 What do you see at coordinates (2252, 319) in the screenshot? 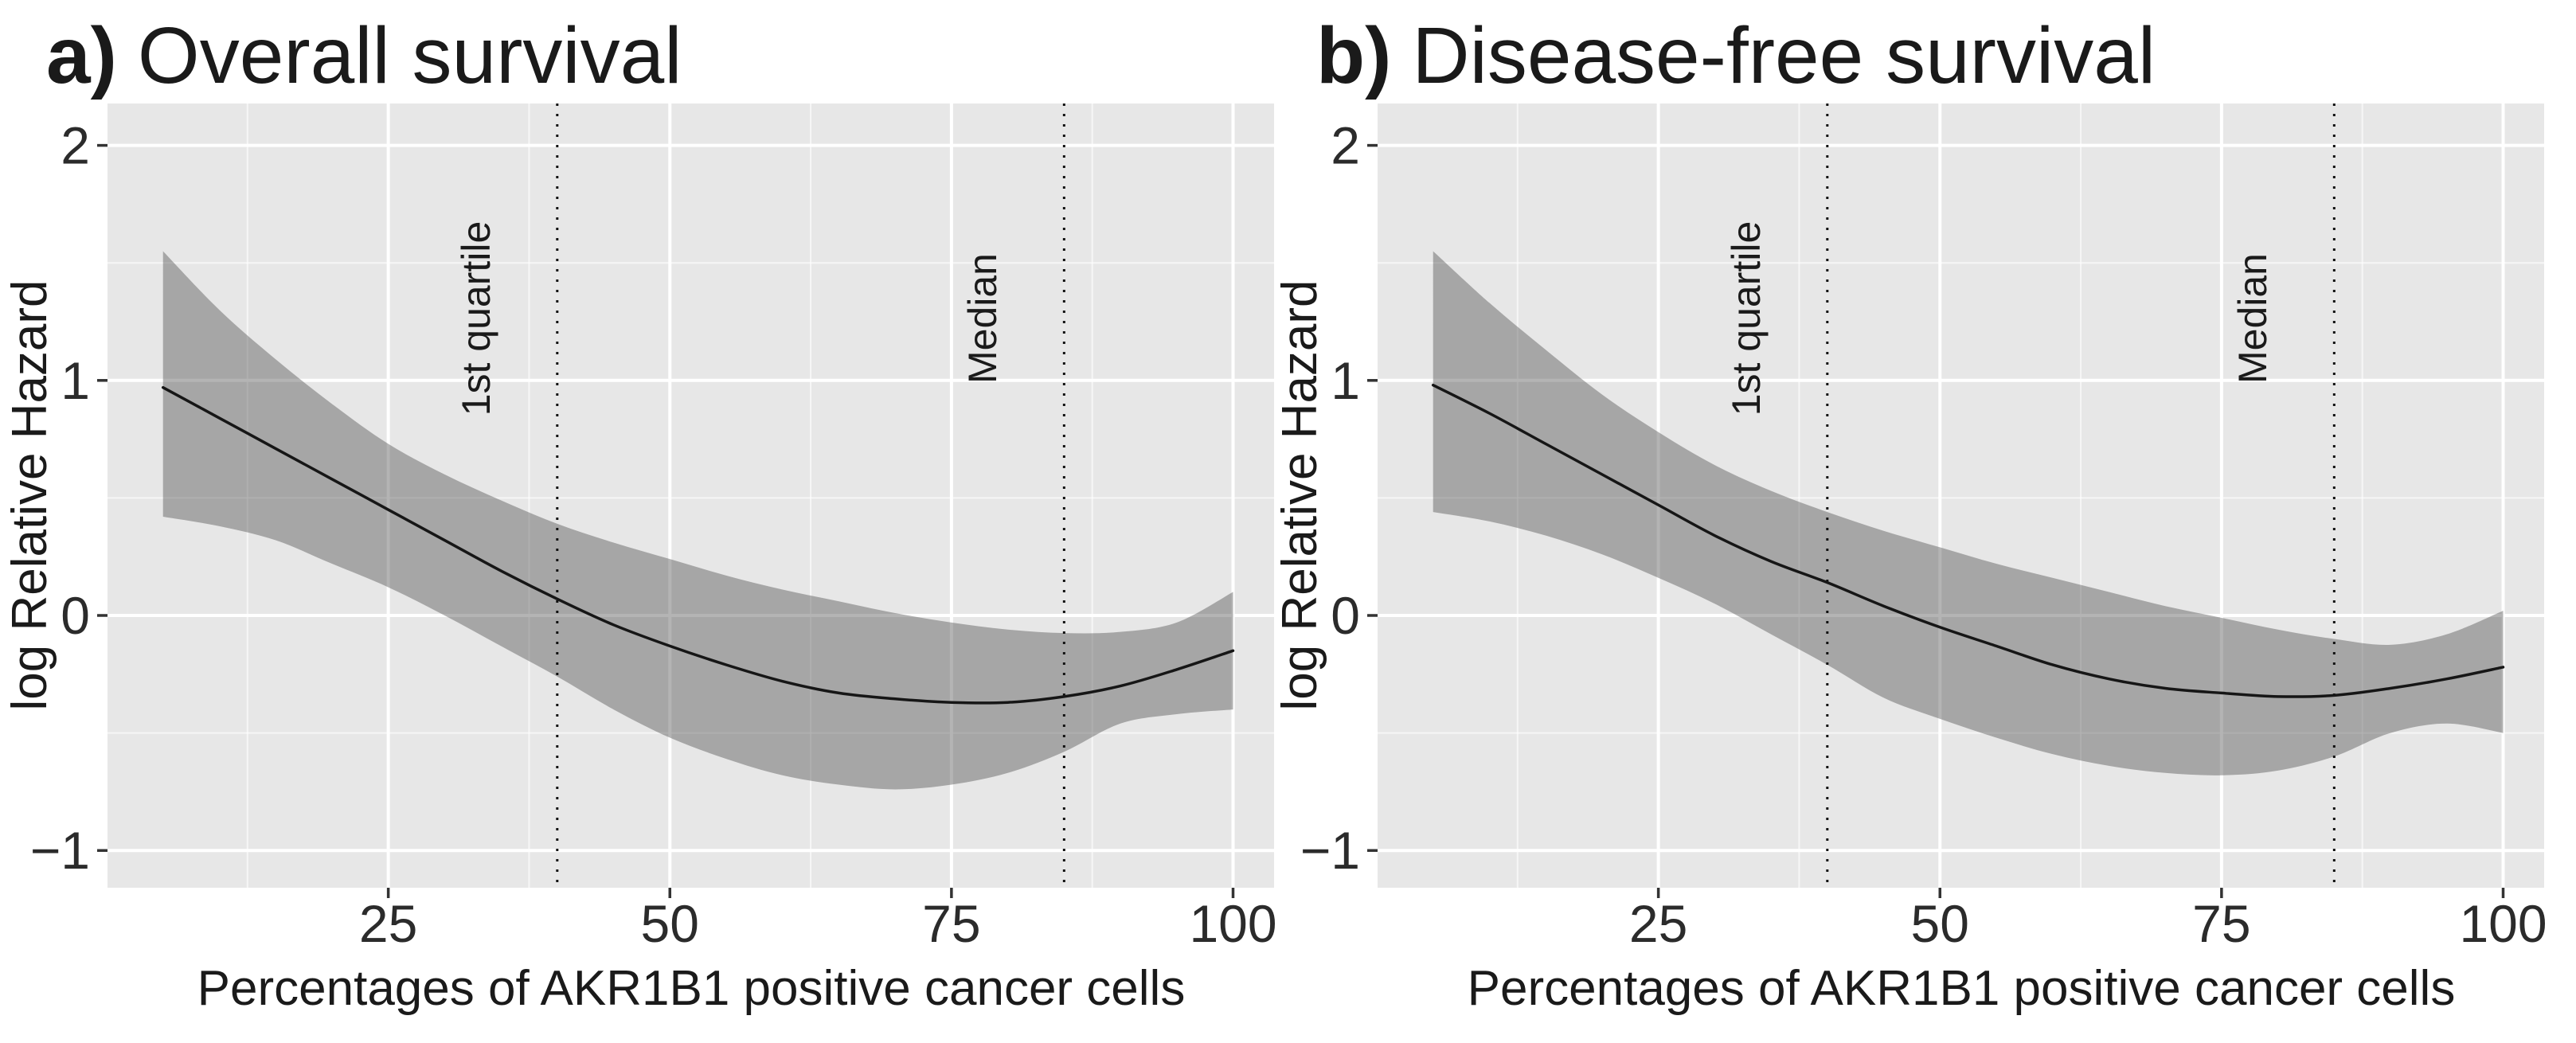
I see `panel-b-median-label: Median` at bounding box center [2252, 319].